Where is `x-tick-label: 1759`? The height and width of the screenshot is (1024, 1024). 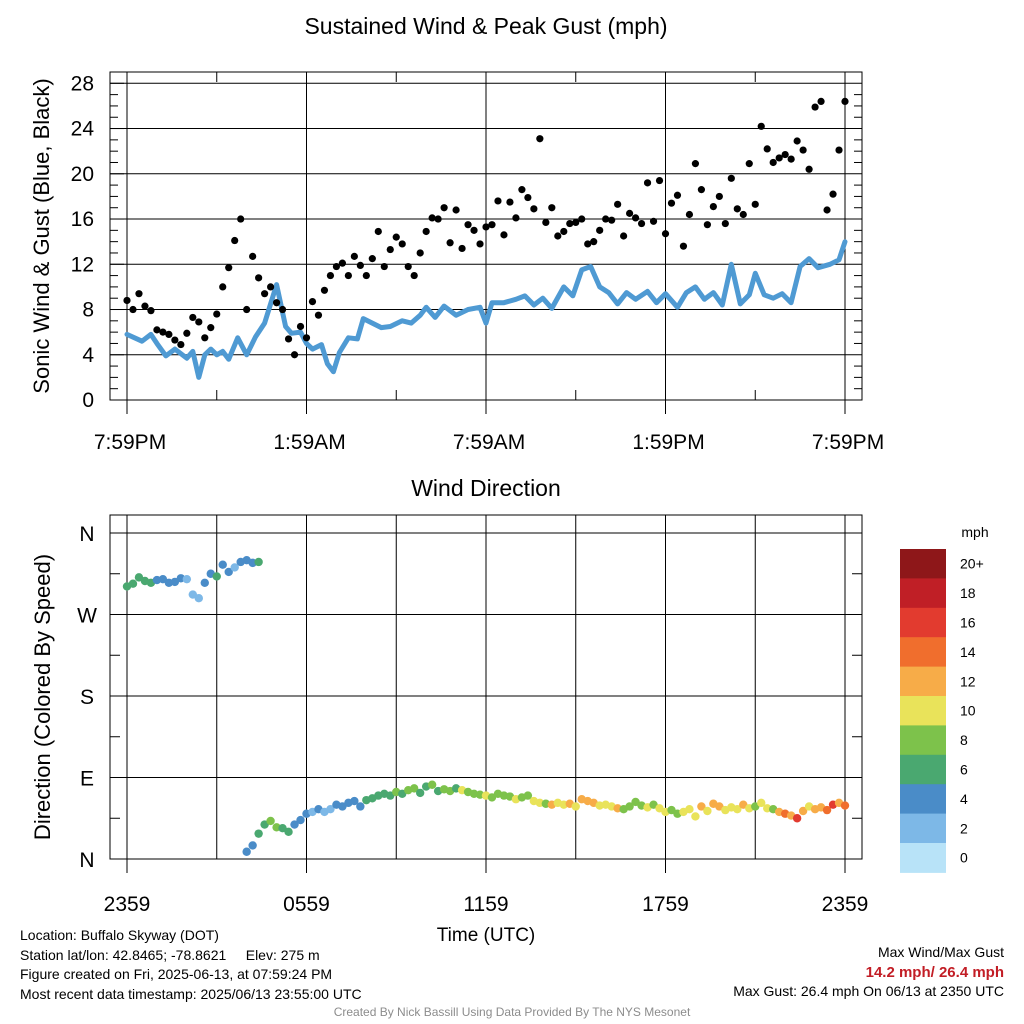
x-tick-label: 1759 is located at coordinates (665, 904).